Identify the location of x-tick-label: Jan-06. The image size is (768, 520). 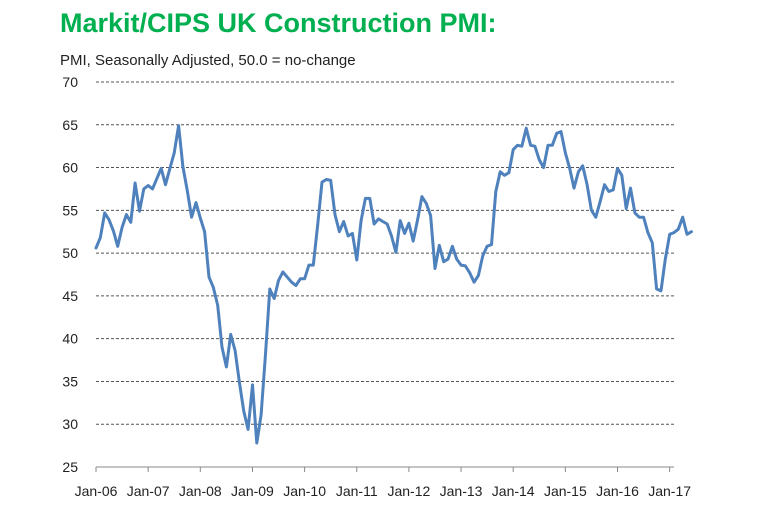
(96, 491).